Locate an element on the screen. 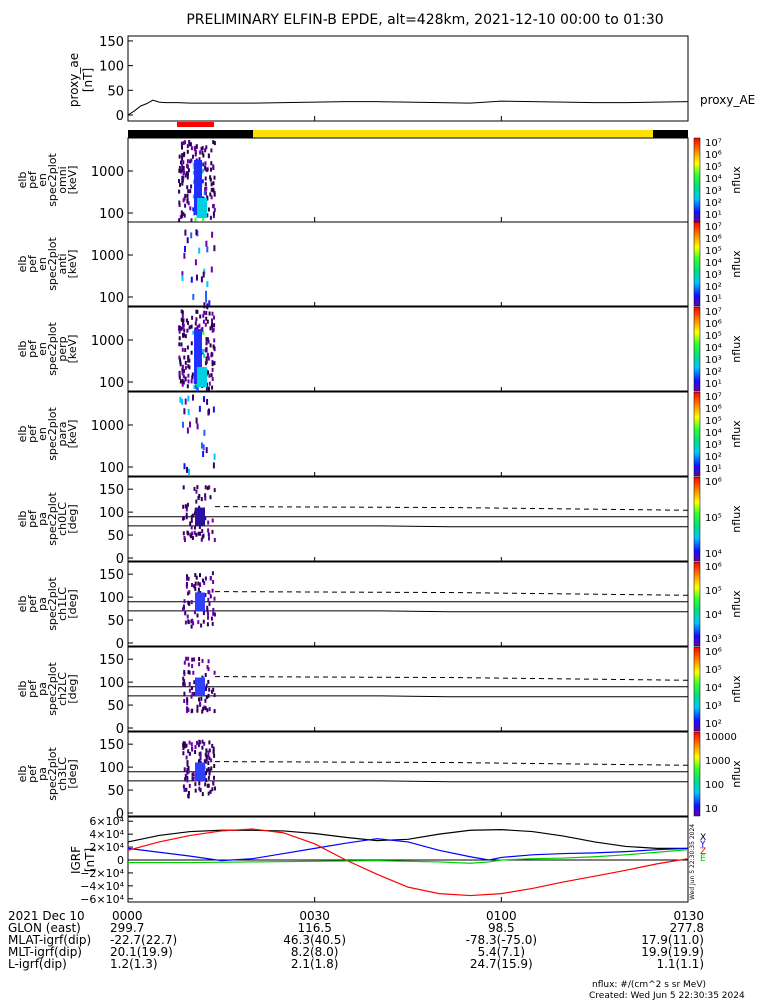 The height and width of the screenshot is (1000, 775). ephemeris-value: 277.8 is located at coordinates (687, 928).